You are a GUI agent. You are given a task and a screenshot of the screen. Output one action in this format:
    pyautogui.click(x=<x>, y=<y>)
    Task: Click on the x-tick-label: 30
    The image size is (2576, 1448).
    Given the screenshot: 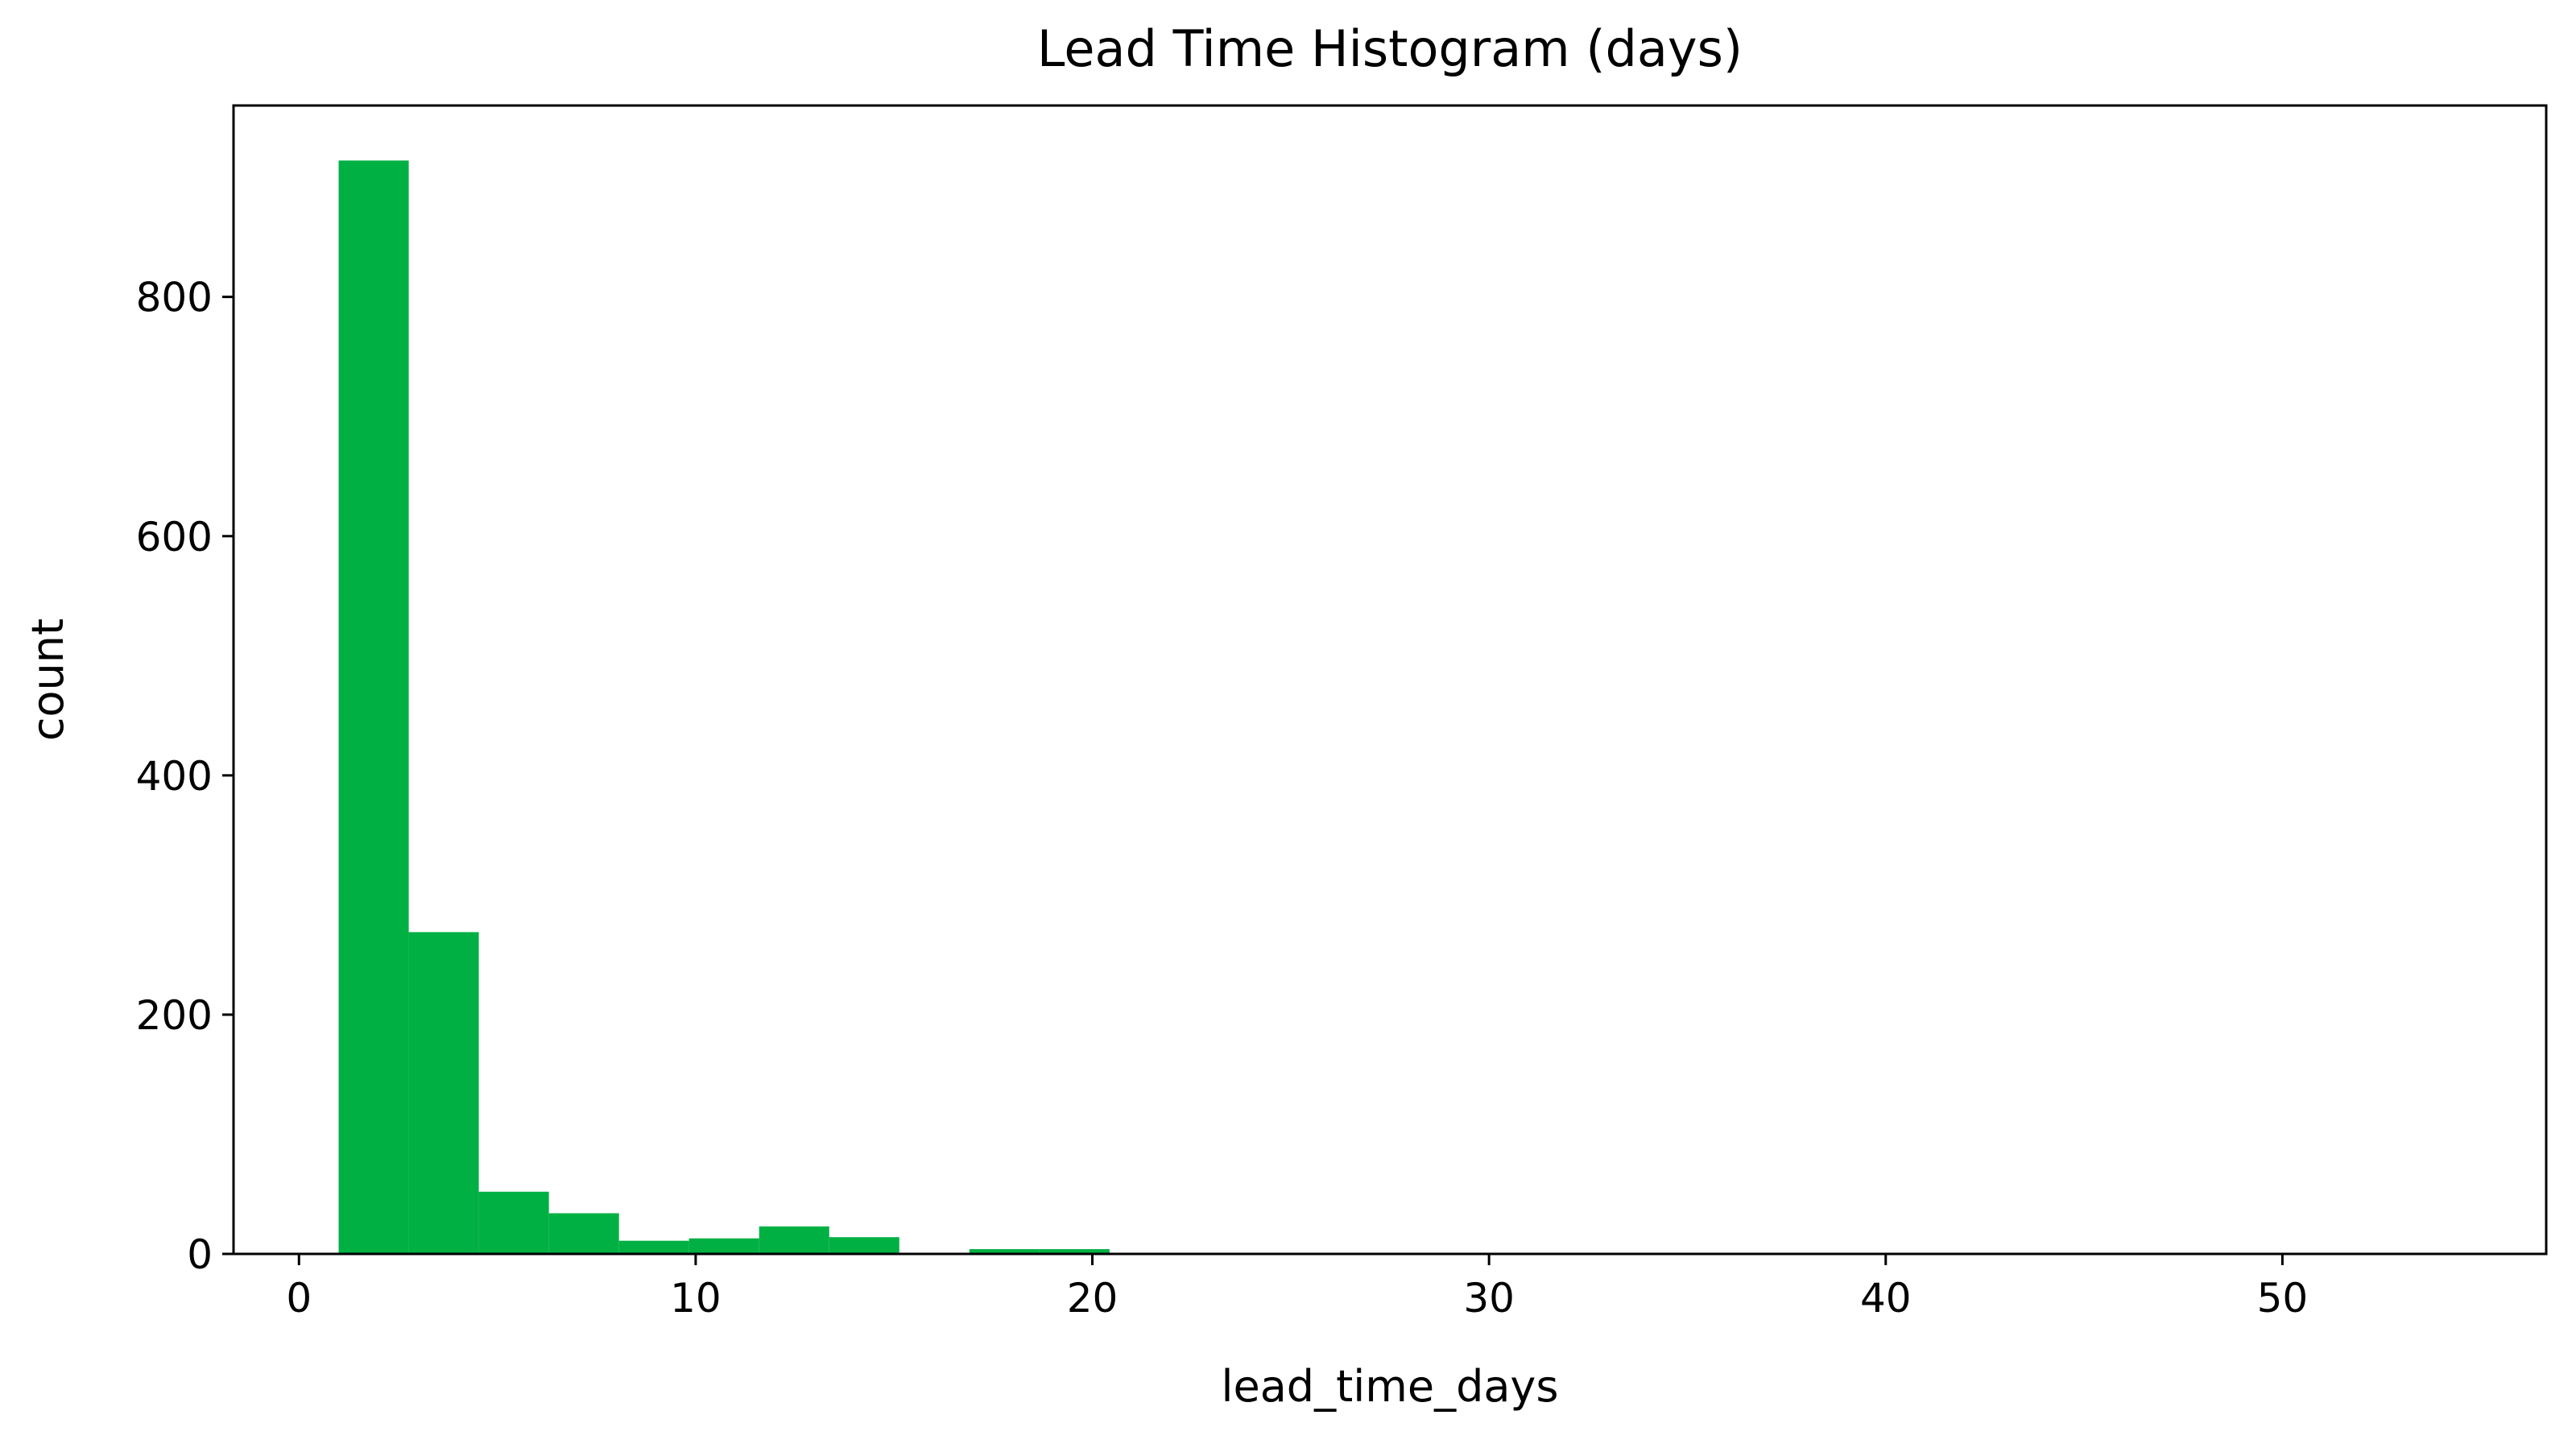 What is the action you would take?
    pyautogui.click(x=1489, y=1298)
    